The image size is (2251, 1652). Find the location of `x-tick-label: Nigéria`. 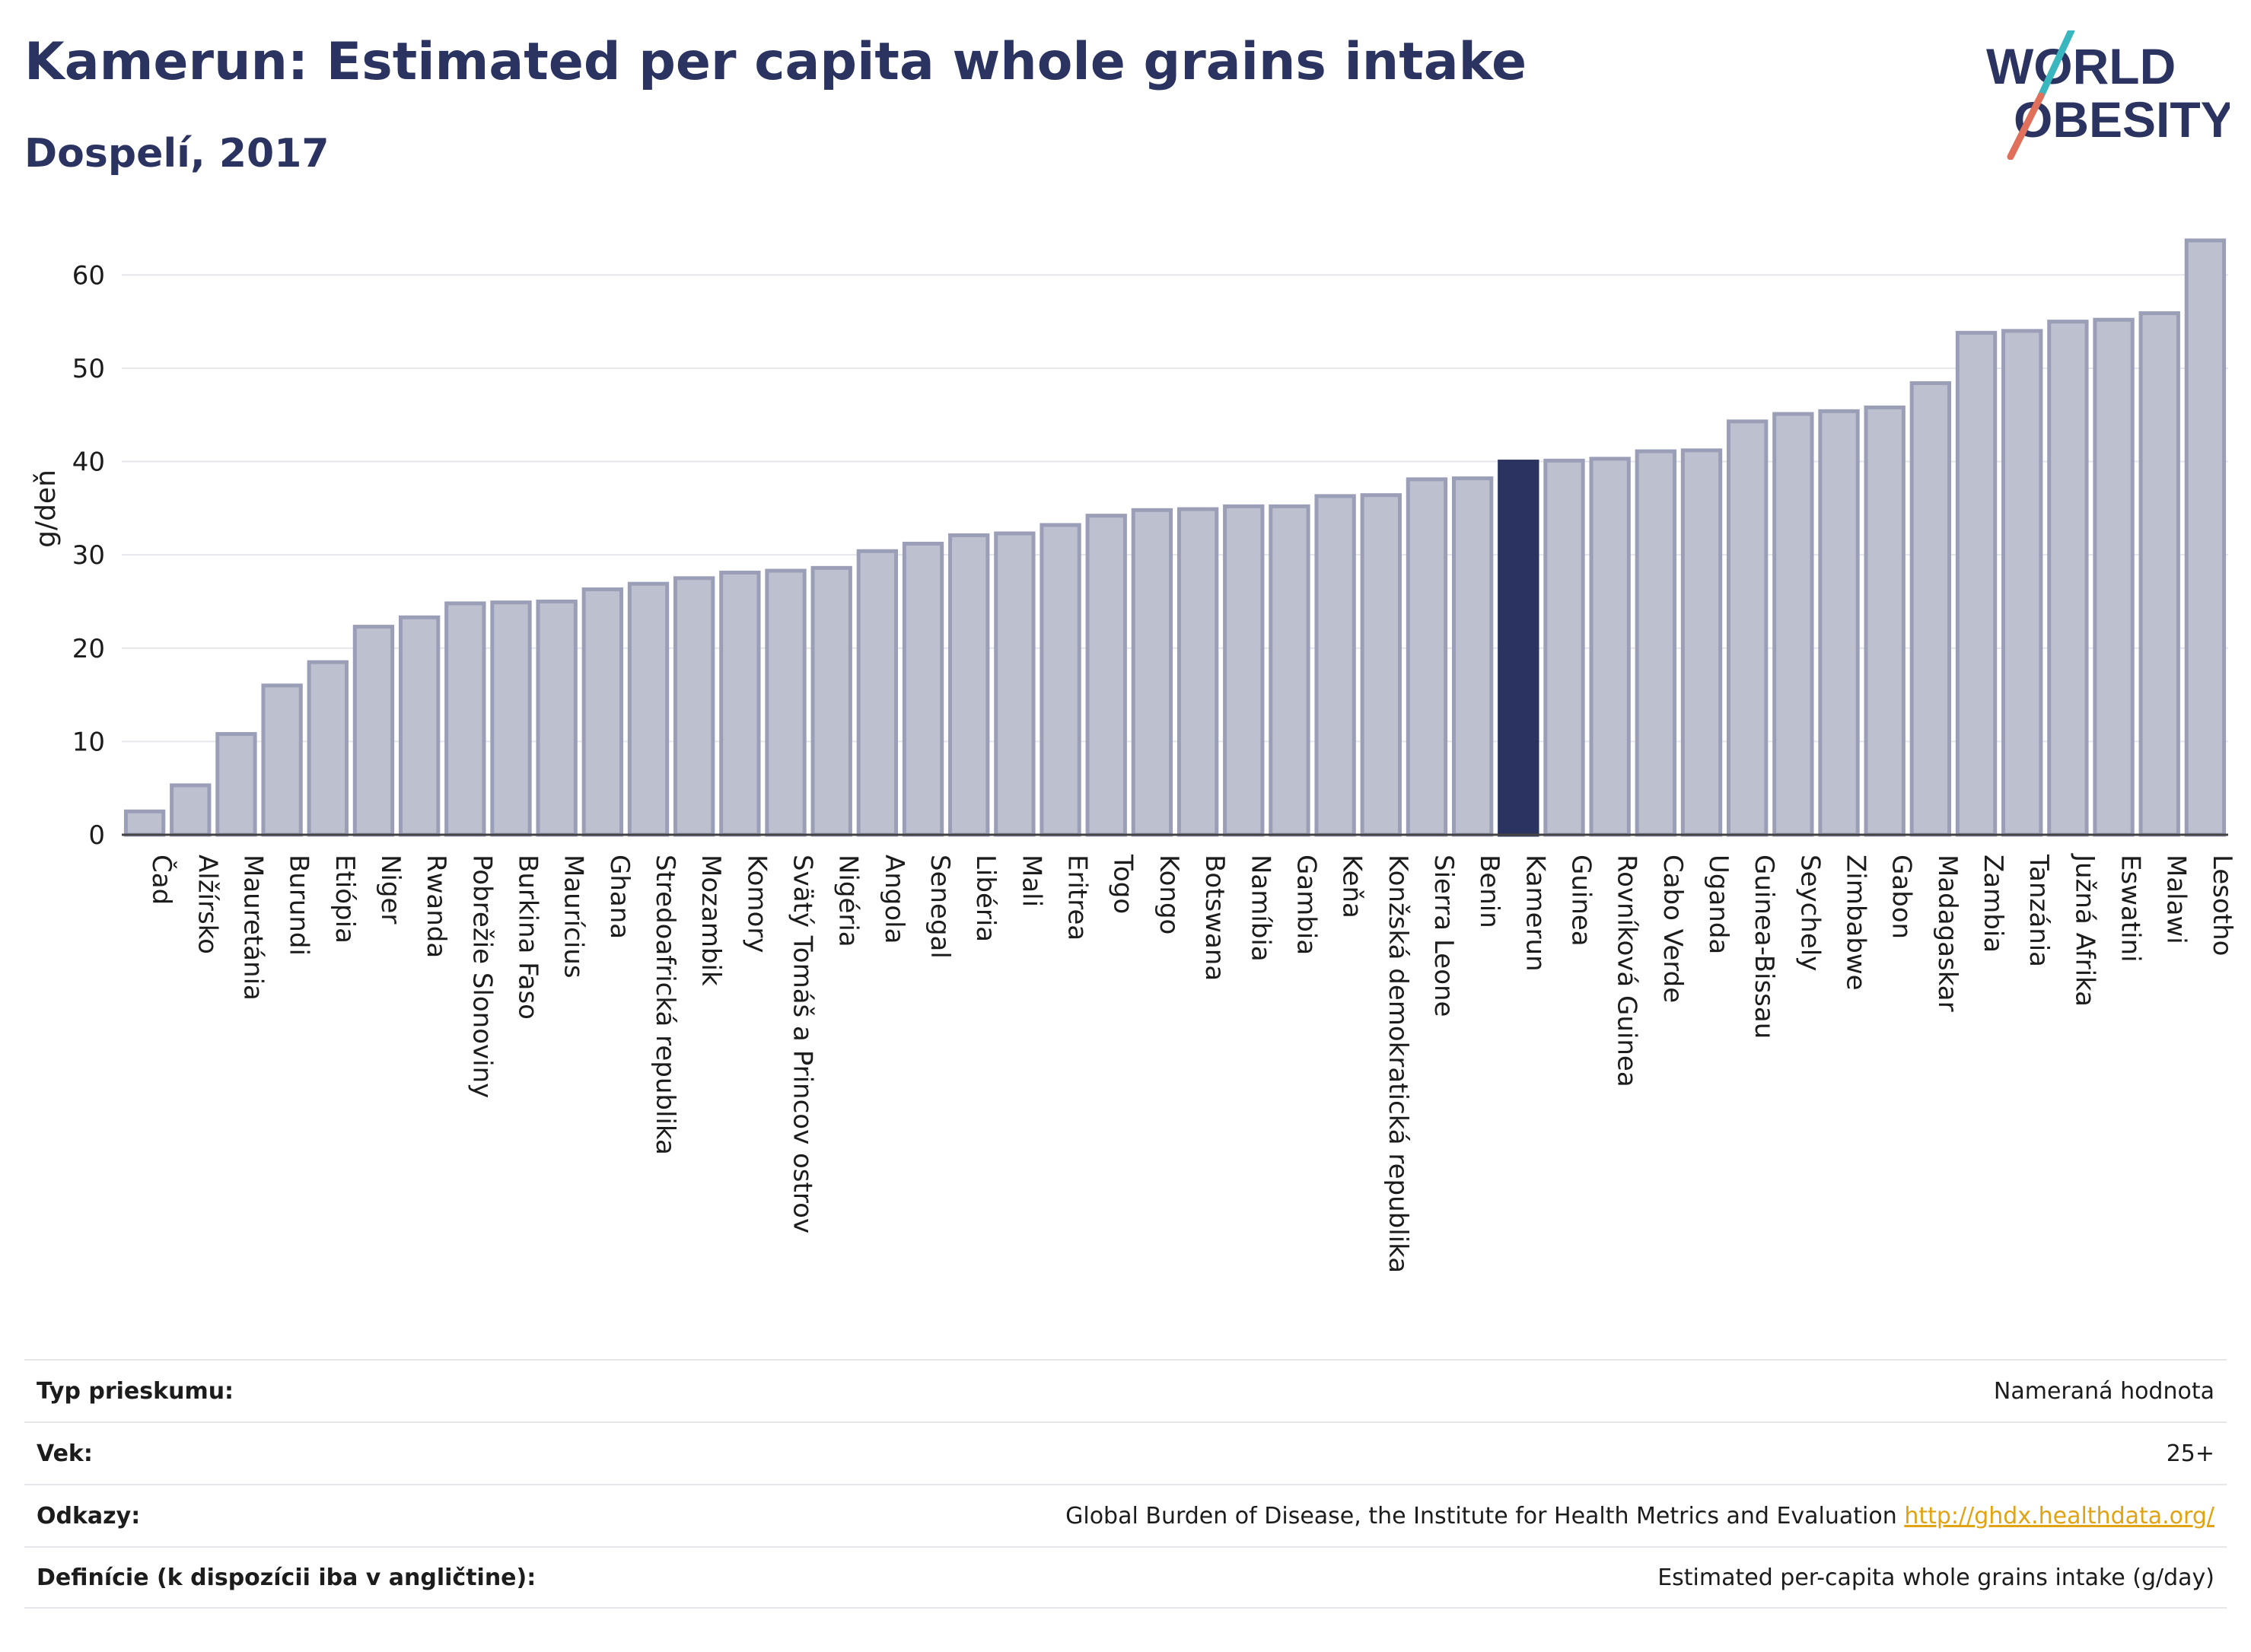

x-tick-label: Nigéria is located at coordinates (848, 901).